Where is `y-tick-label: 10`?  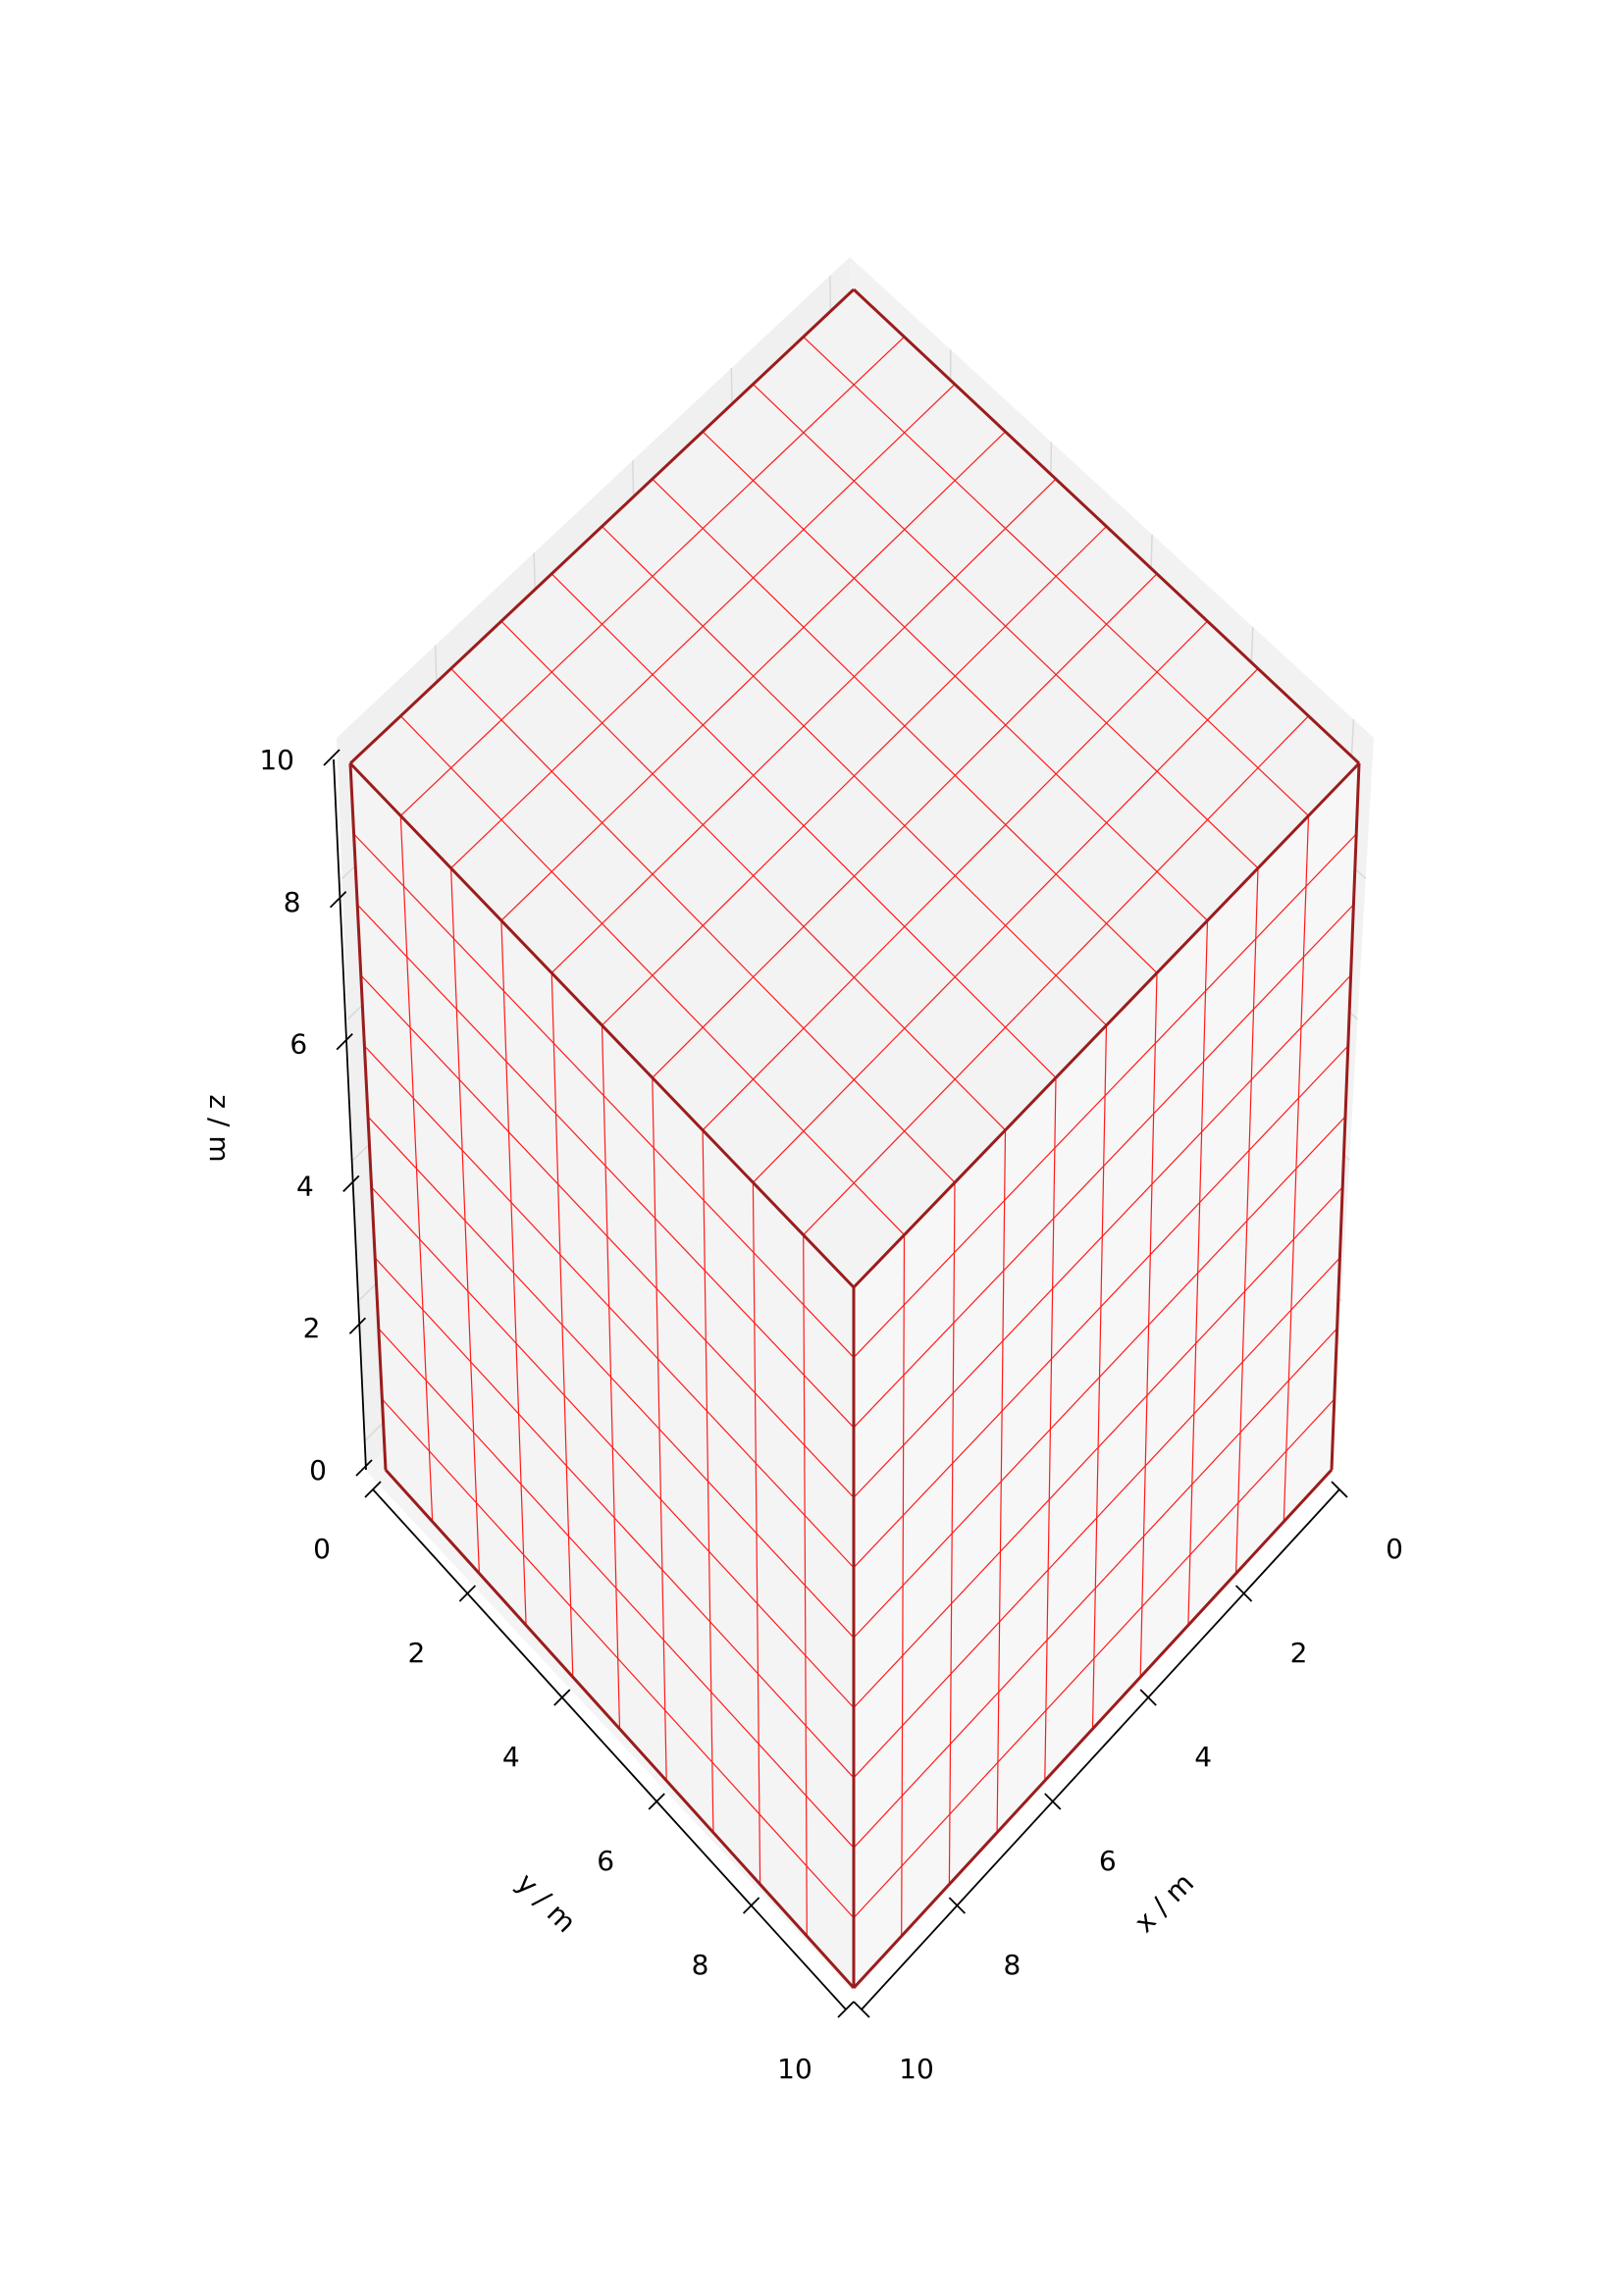 y-tick-label: 10 is located at coordinates (794, 2069).